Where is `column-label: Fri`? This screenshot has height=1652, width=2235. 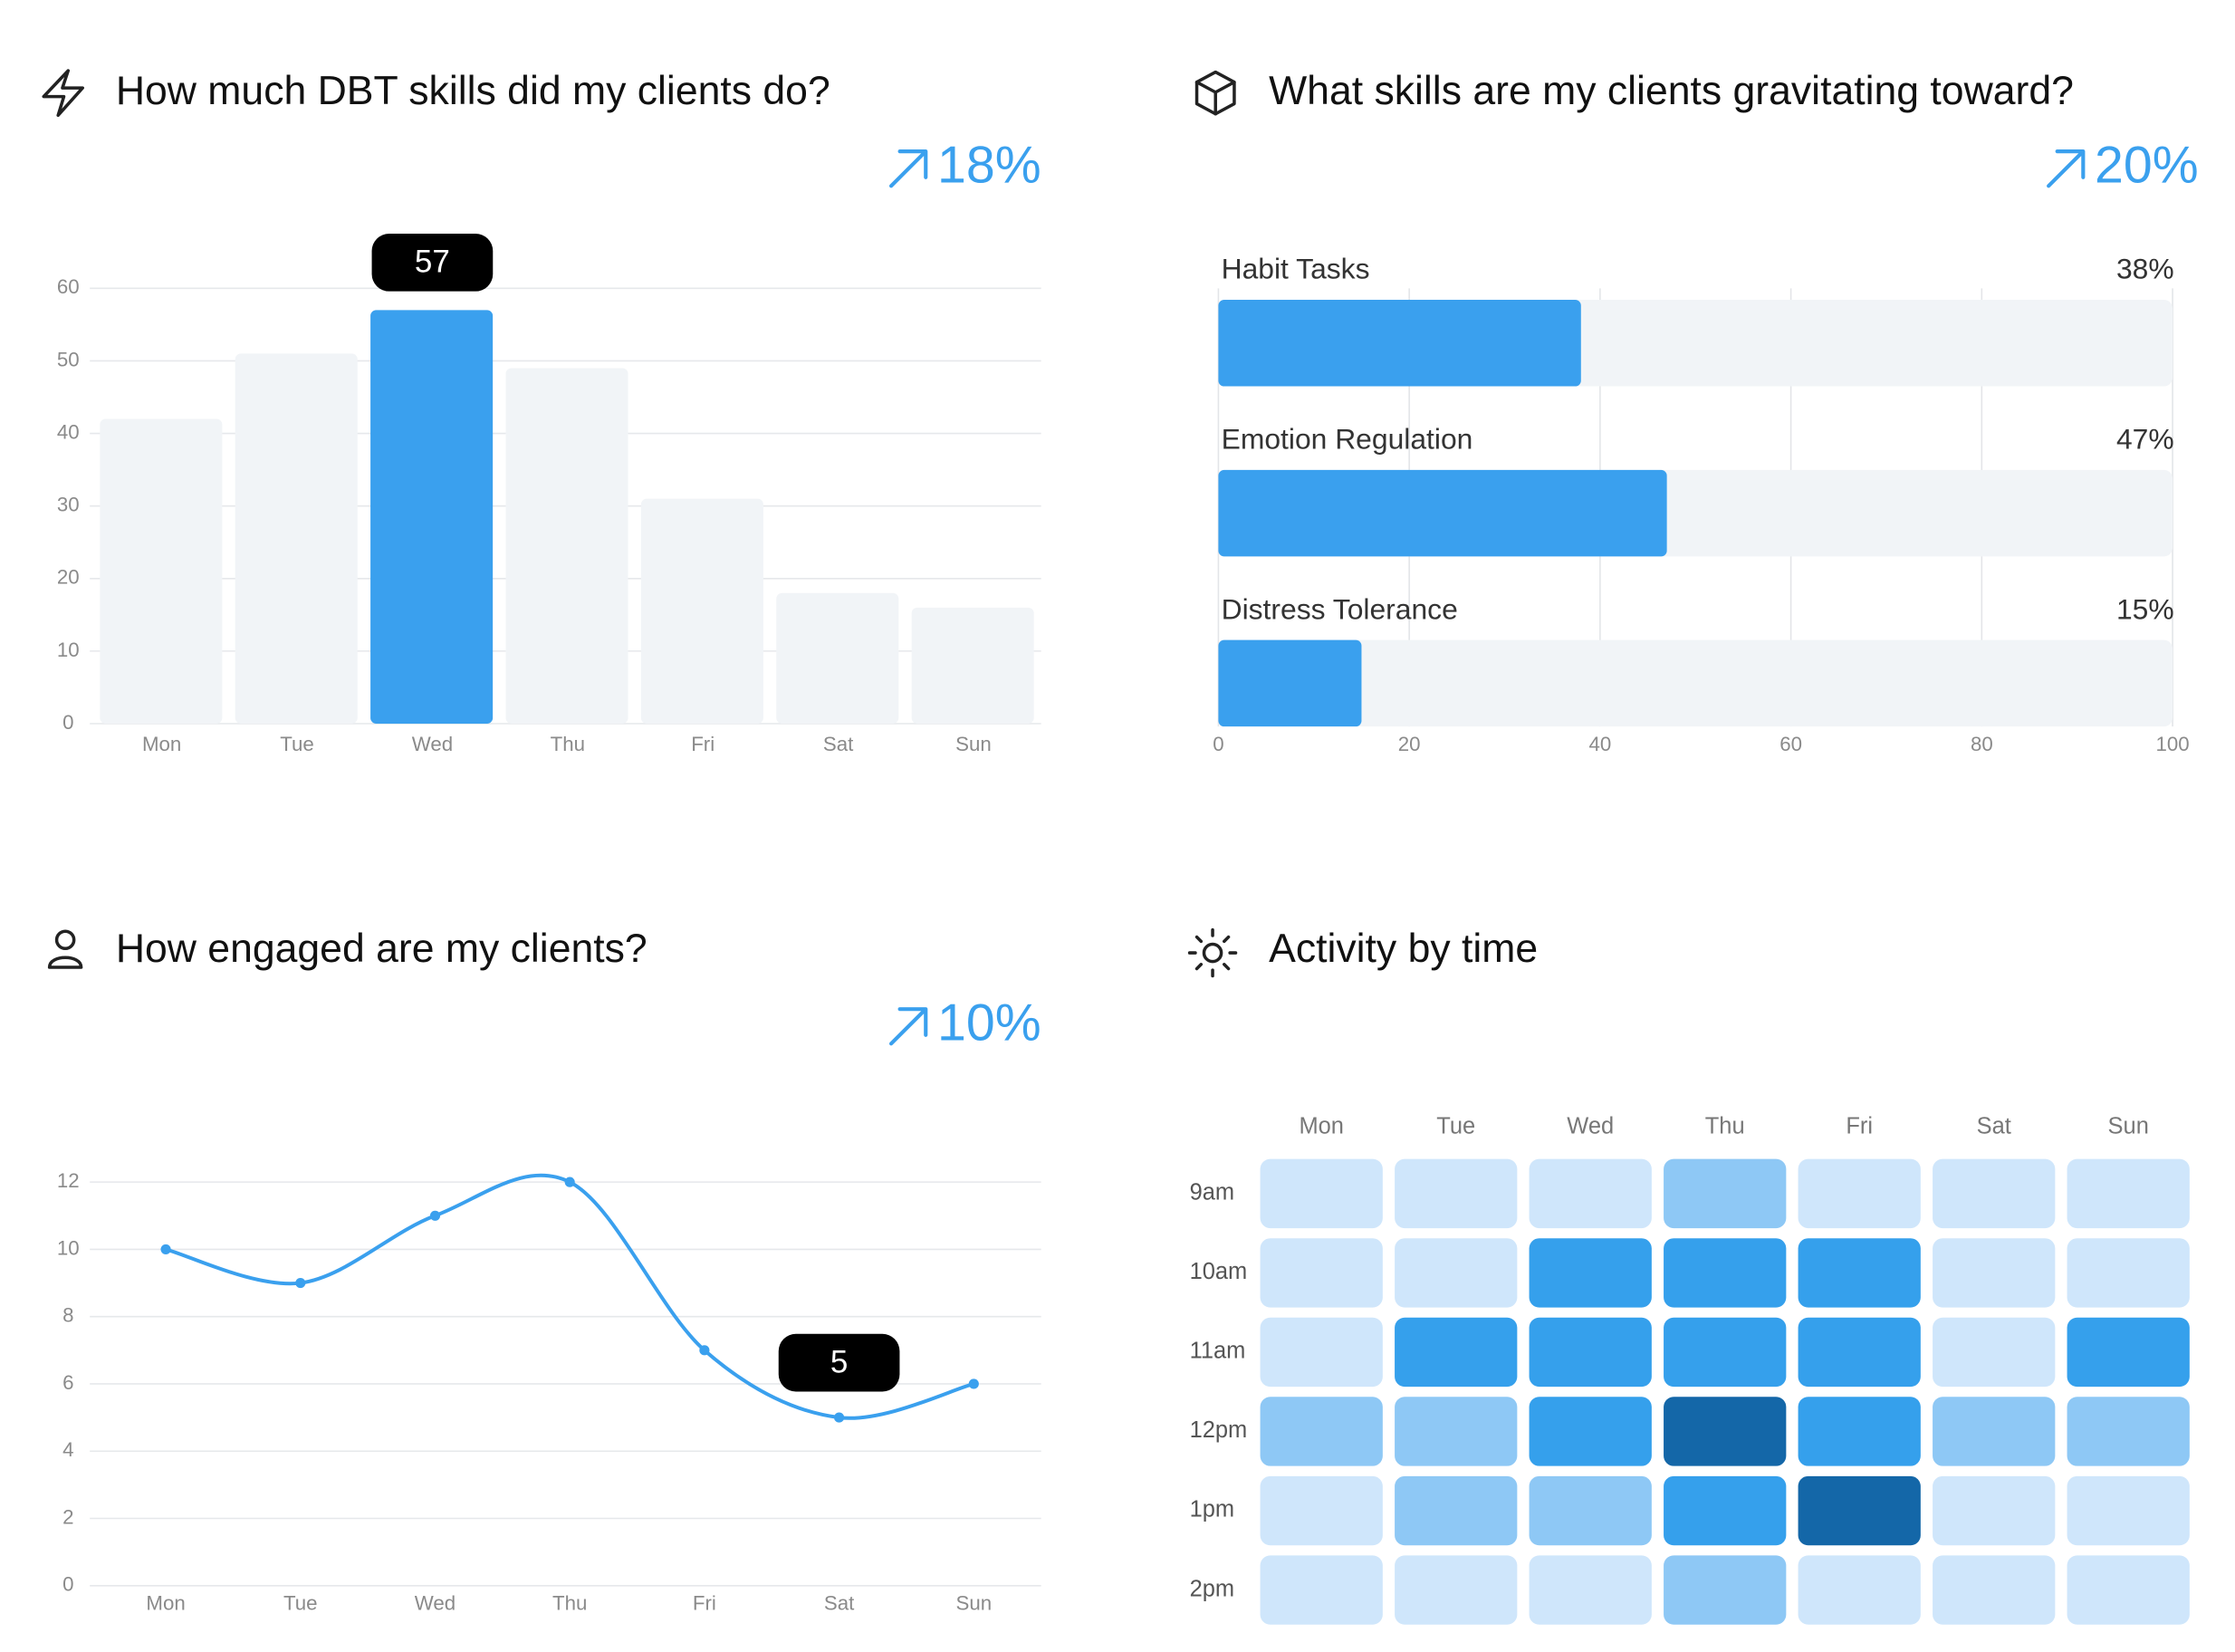 column-label: Fri is located at coordinates (1859, 1125).